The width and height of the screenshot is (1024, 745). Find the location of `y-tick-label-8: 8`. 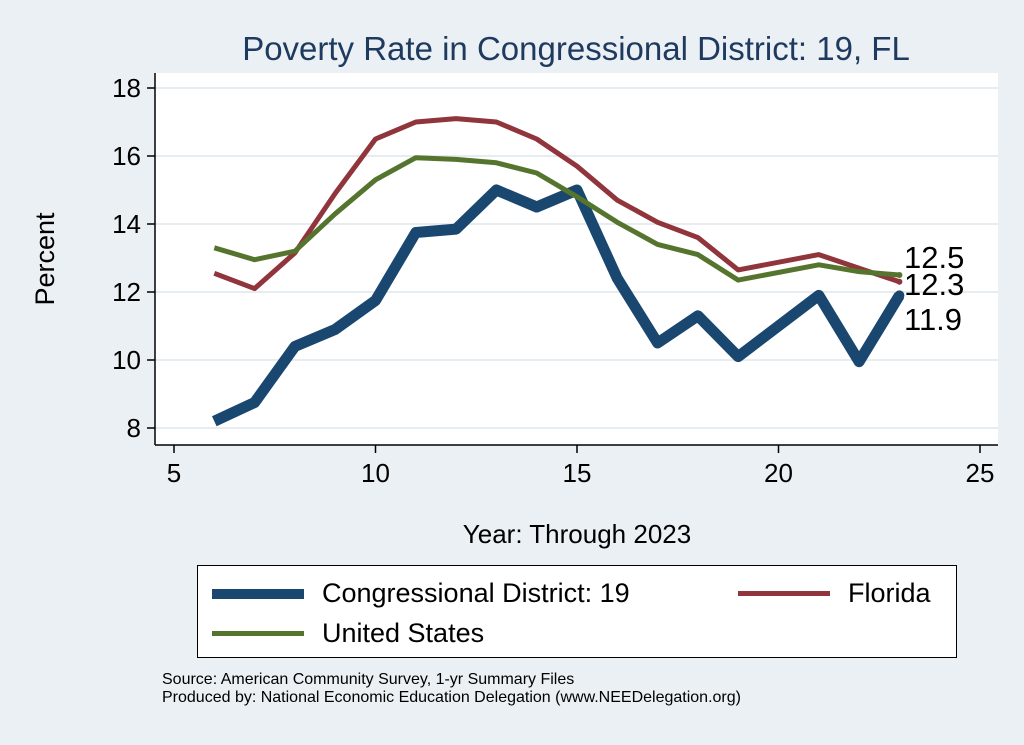

y-tick-label-8: 8 is located at coordinates (134, 428).